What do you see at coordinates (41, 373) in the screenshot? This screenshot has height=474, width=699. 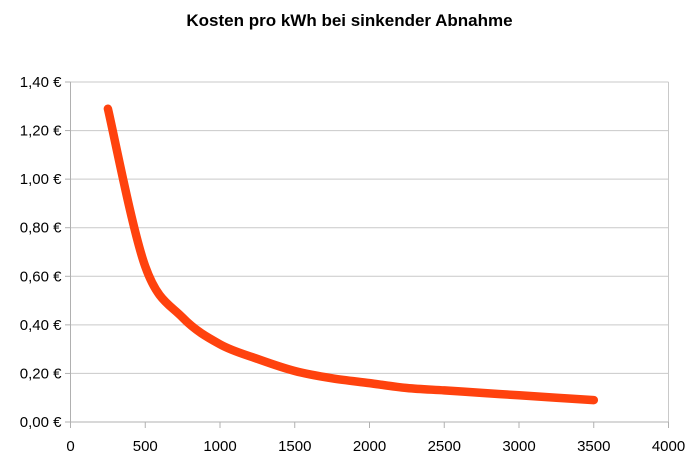 I see `y-tick-label: 0,20 €` at bounding box center [41, 373].